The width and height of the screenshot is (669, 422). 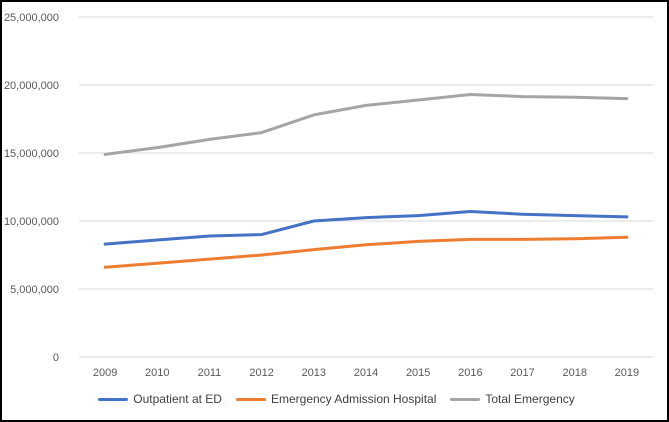 I want to click on y-axis-tick-label: 15,000,000, so click(x=31, y=154).